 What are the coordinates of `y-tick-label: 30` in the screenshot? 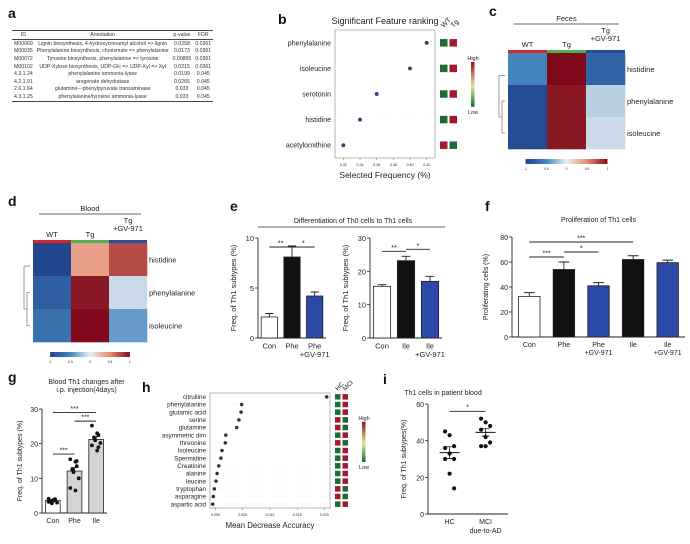 It's located at (362, 238).